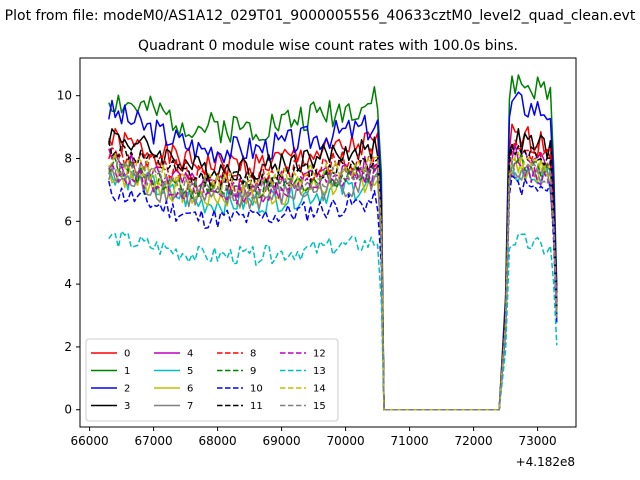 Image resolution: width=640 pixels, height=480 pixels. Describe the element at coordinates (410, 441) in the screenshot. I see `x-tick-label: 71000` at that location.